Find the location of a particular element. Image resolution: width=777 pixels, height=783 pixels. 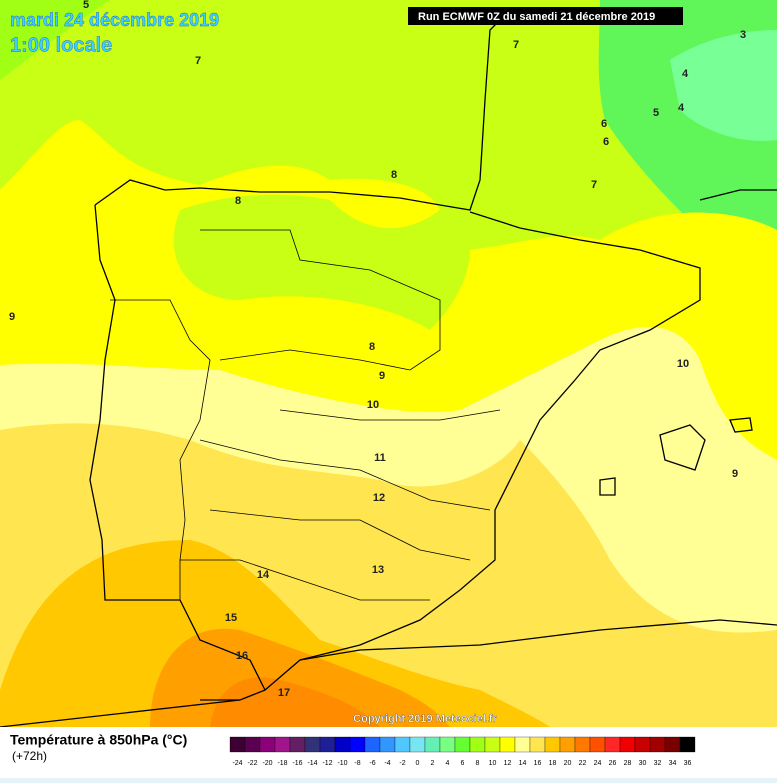

colorbar-tick: -4 is located at coordinates (387, 763).